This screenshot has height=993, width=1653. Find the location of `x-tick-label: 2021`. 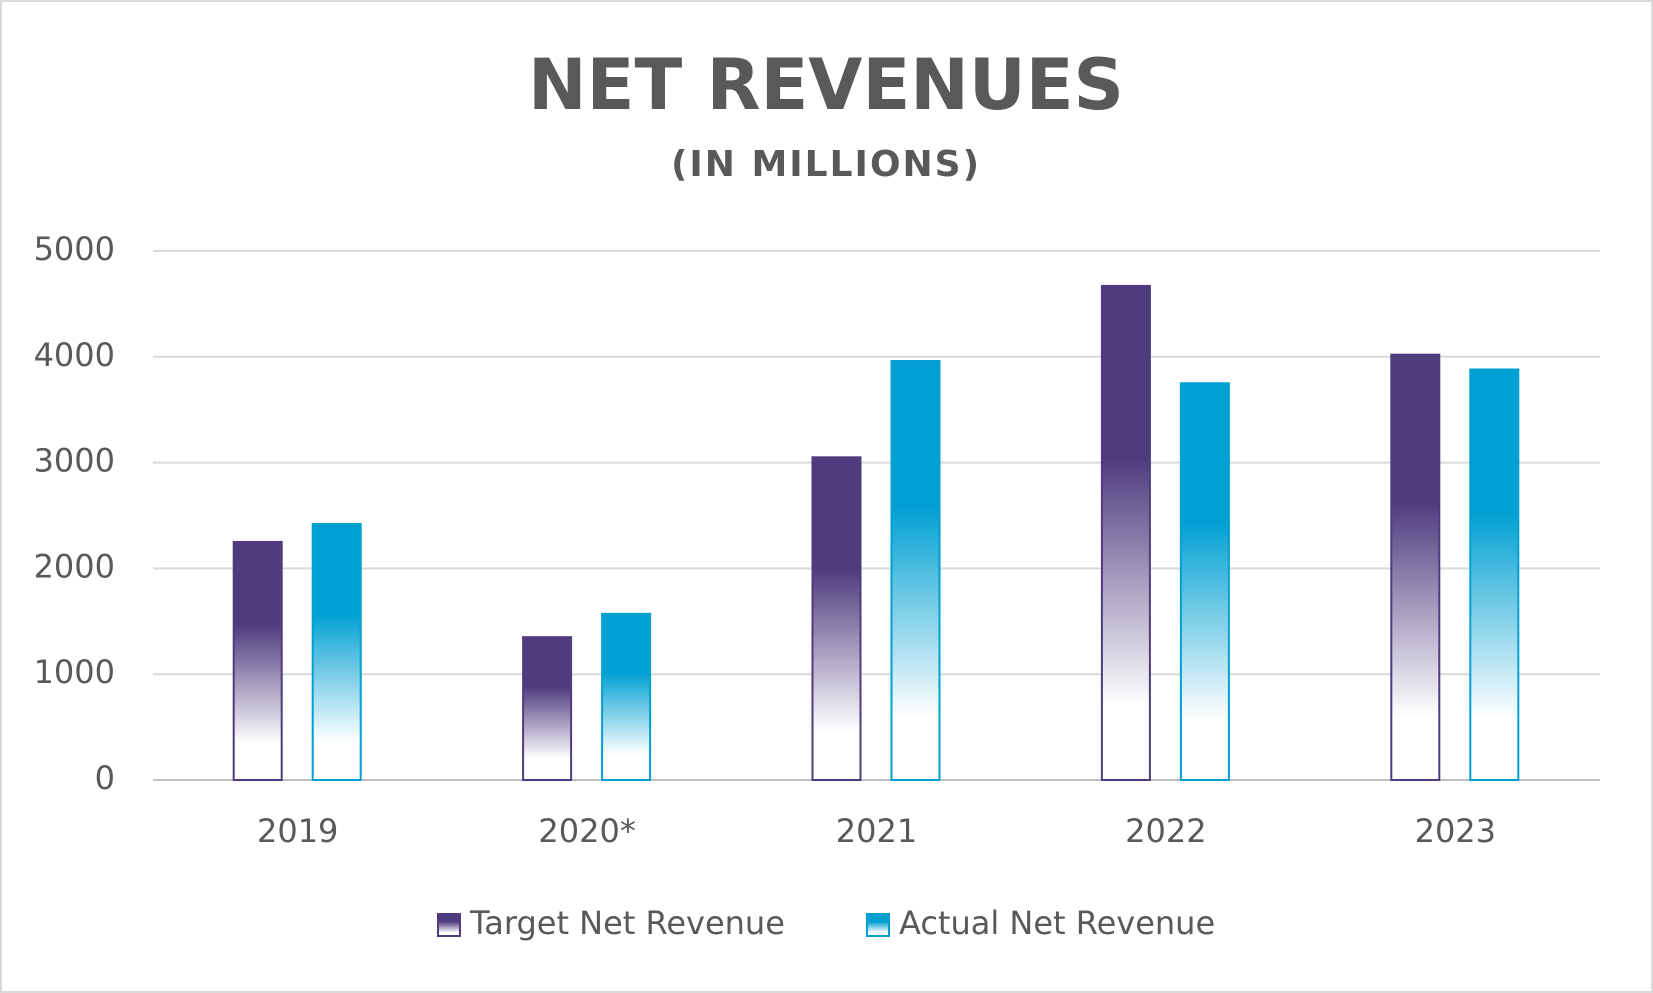

x-tick-label: 2021 is located at coordinates (876, 831).